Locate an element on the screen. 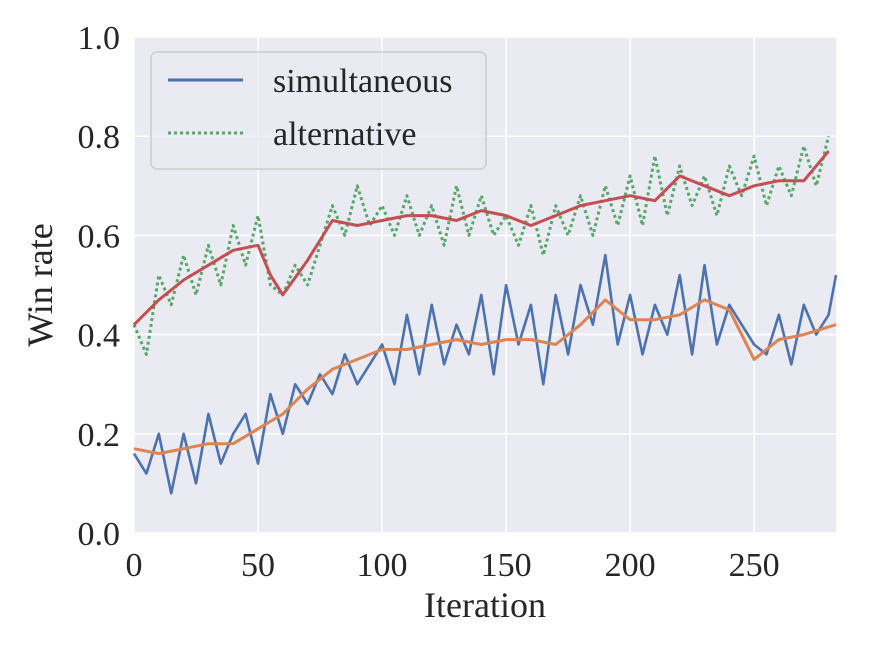  y-tick-label: 1.0 is located at coordinates (99, 38).